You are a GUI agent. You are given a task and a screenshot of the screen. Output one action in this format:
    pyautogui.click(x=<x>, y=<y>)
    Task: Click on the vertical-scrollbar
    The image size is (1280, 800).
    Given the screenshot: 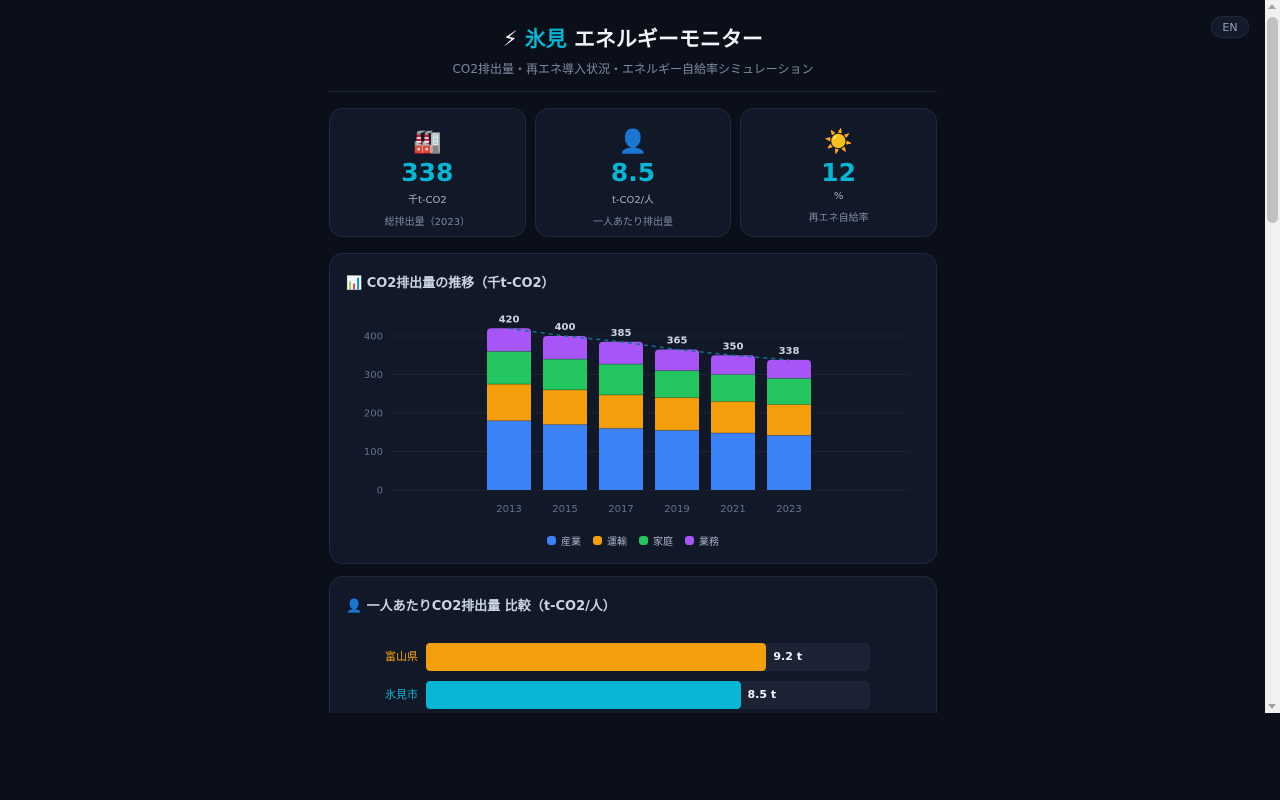 What is the action you would take?
    pyautogui.click(x=1272, y=356)
    